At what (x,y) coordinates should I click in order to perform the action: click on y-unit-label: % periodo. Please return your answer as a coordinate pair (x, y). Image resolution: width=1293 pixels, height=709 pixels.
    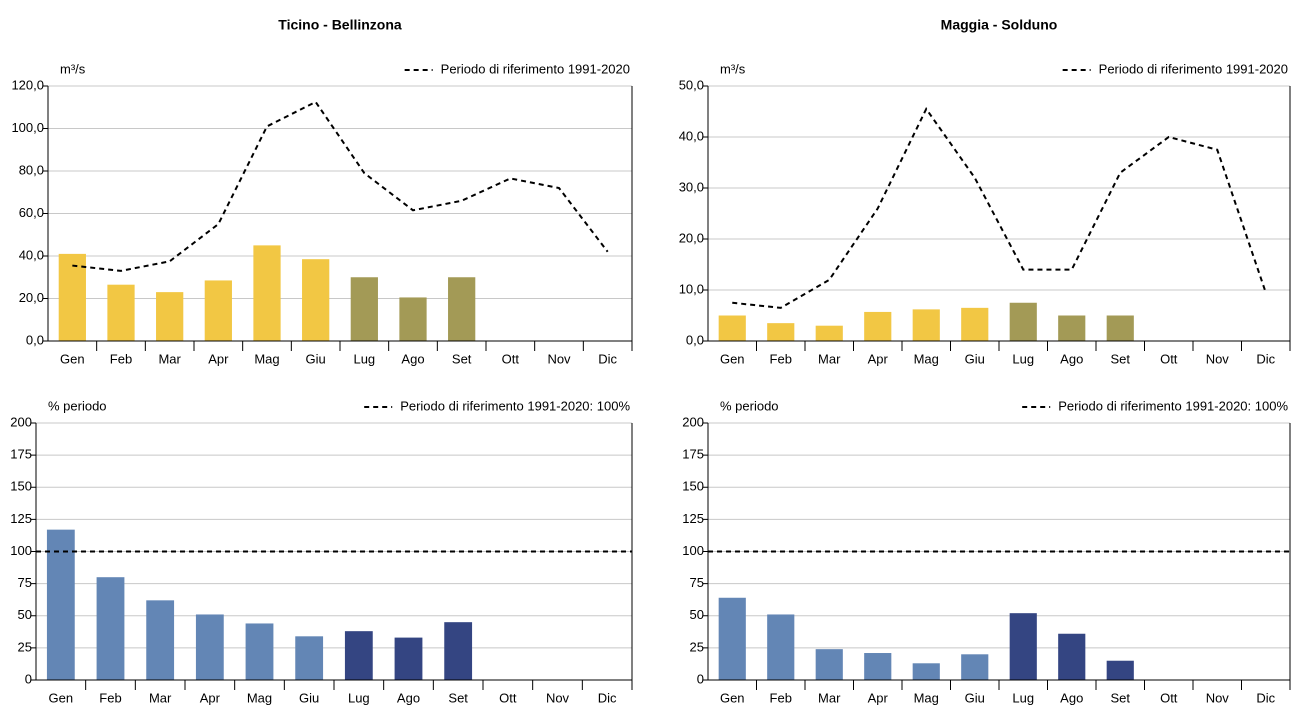
    Looking at the image, I should click on (749, 405).